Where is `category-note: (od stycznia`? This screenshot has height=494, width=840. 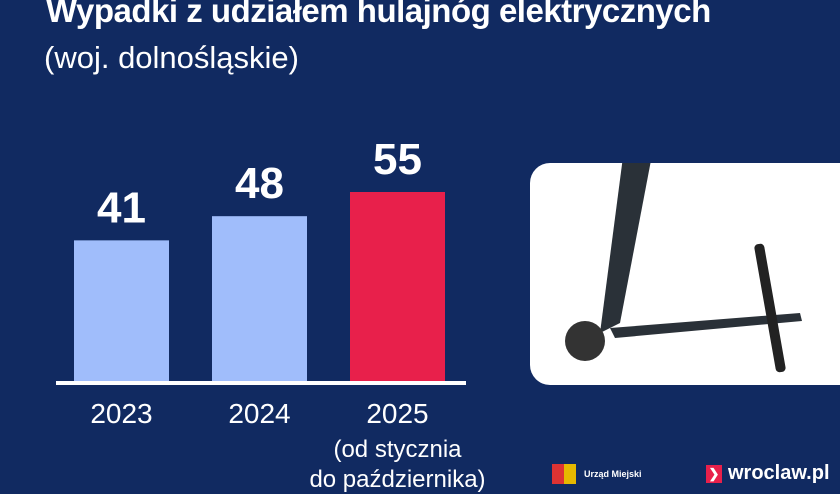
category-note: (od stycznia is located at coordinates (397, 449).